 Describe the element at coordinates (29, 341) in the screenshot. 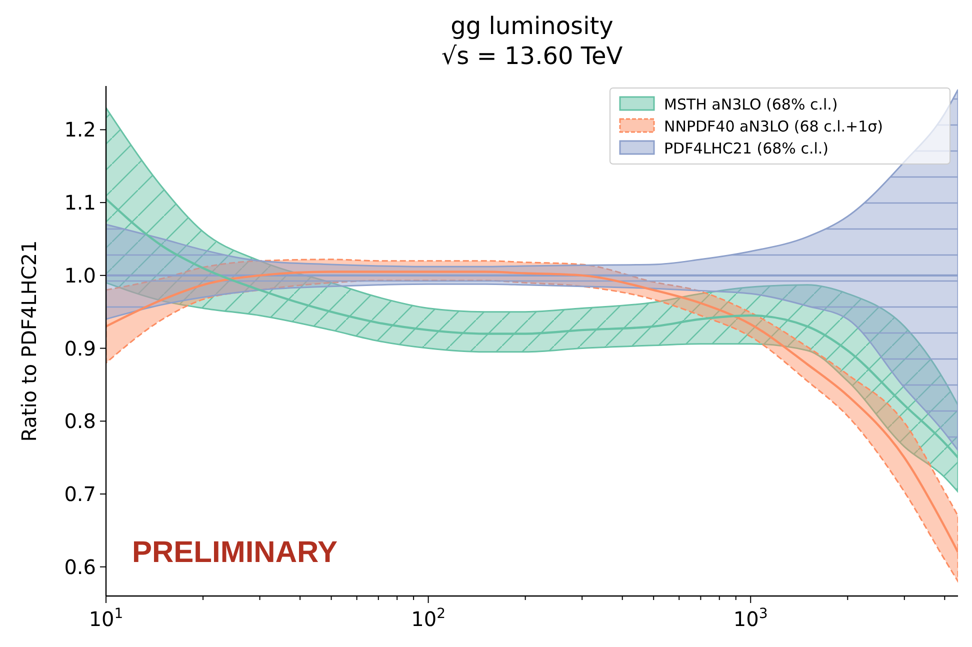

I see `y-axis-title: Ratio to PDF4LHC21` at that location.